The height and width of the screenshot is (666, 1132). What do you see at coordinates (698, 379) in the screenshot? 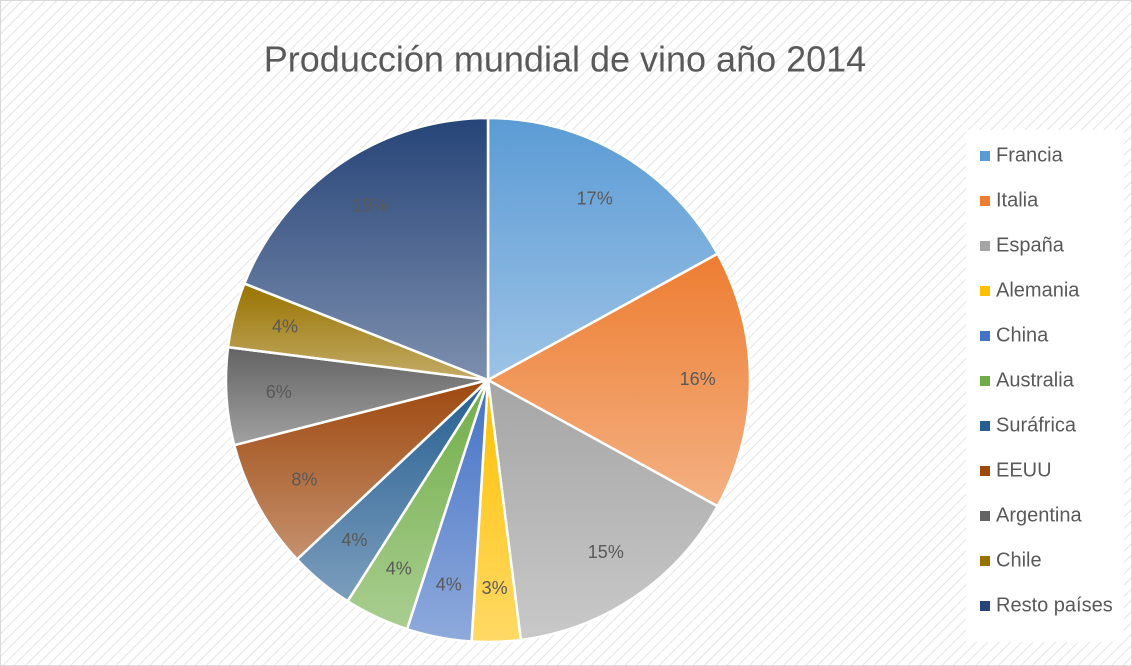
I see `data-label: 16%` at bounding box center [698, 379].